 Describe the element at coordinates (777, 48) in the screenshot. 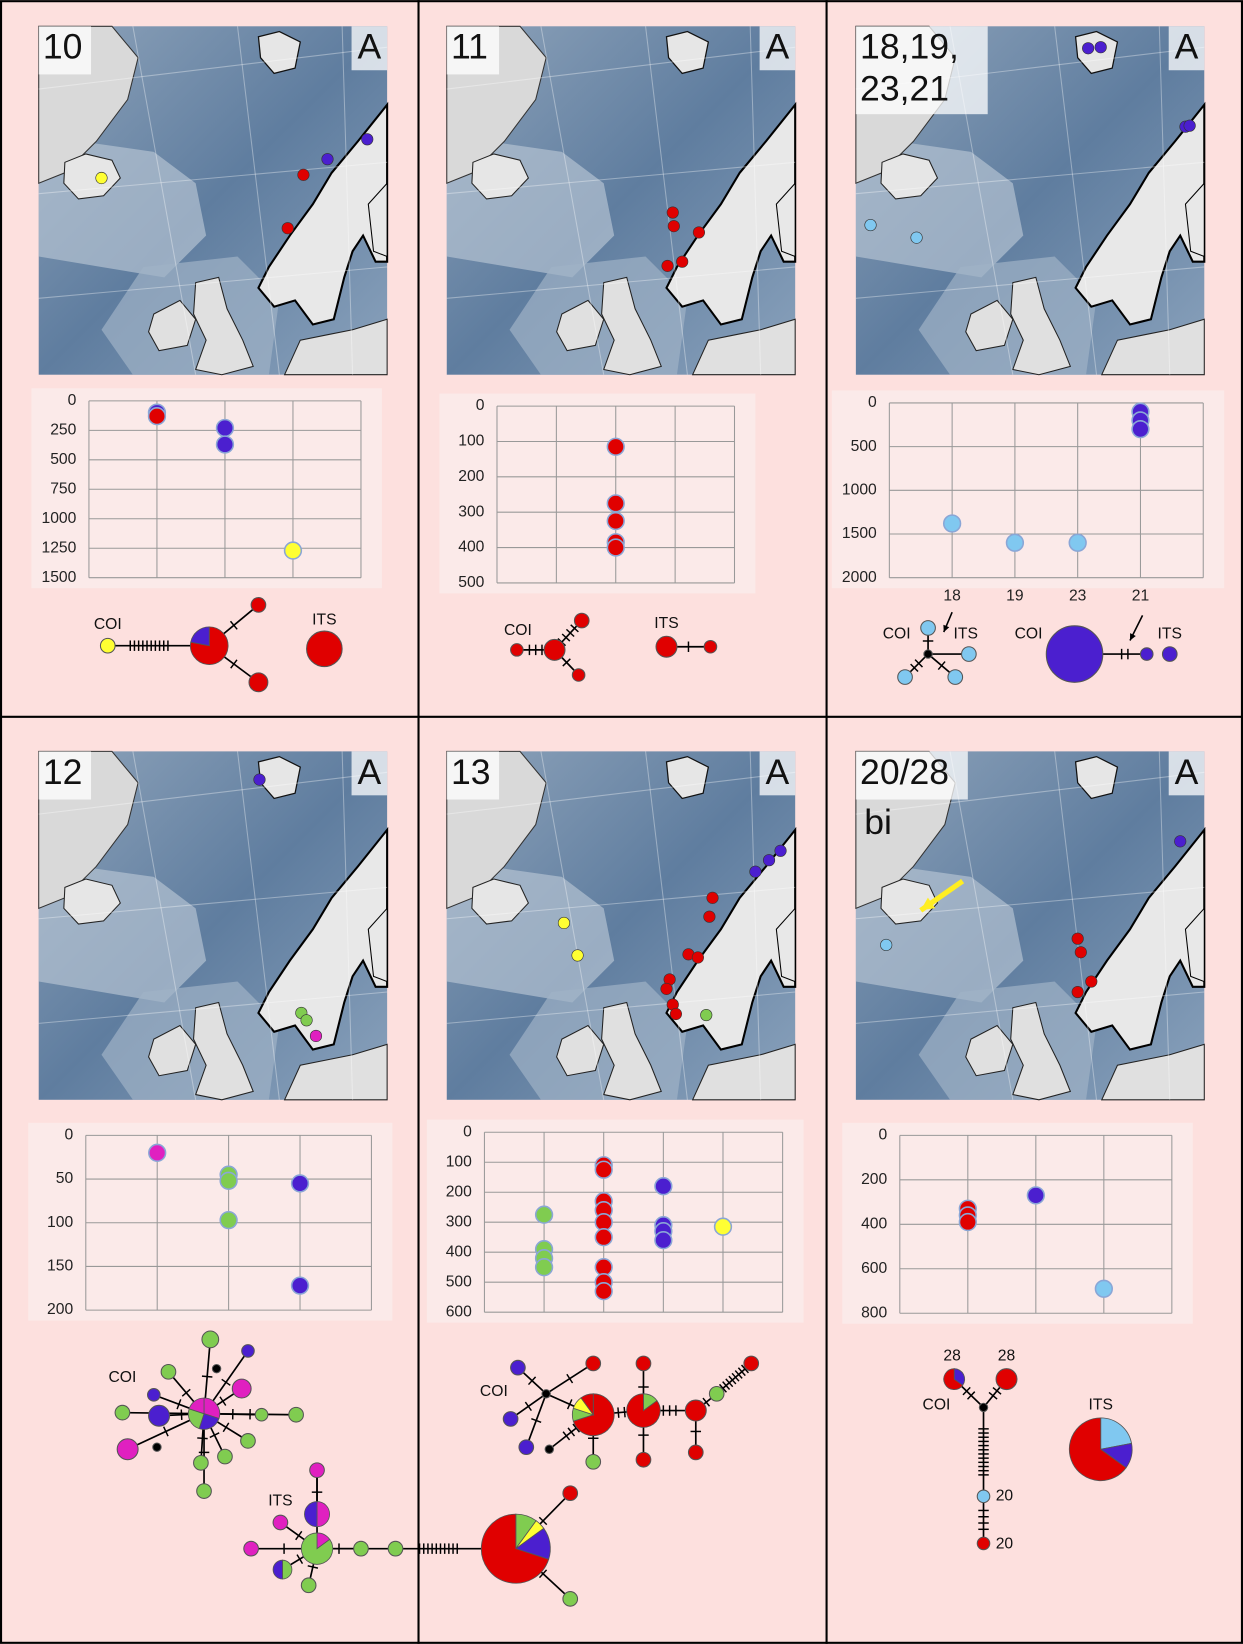

I see `corner-box` at that location.